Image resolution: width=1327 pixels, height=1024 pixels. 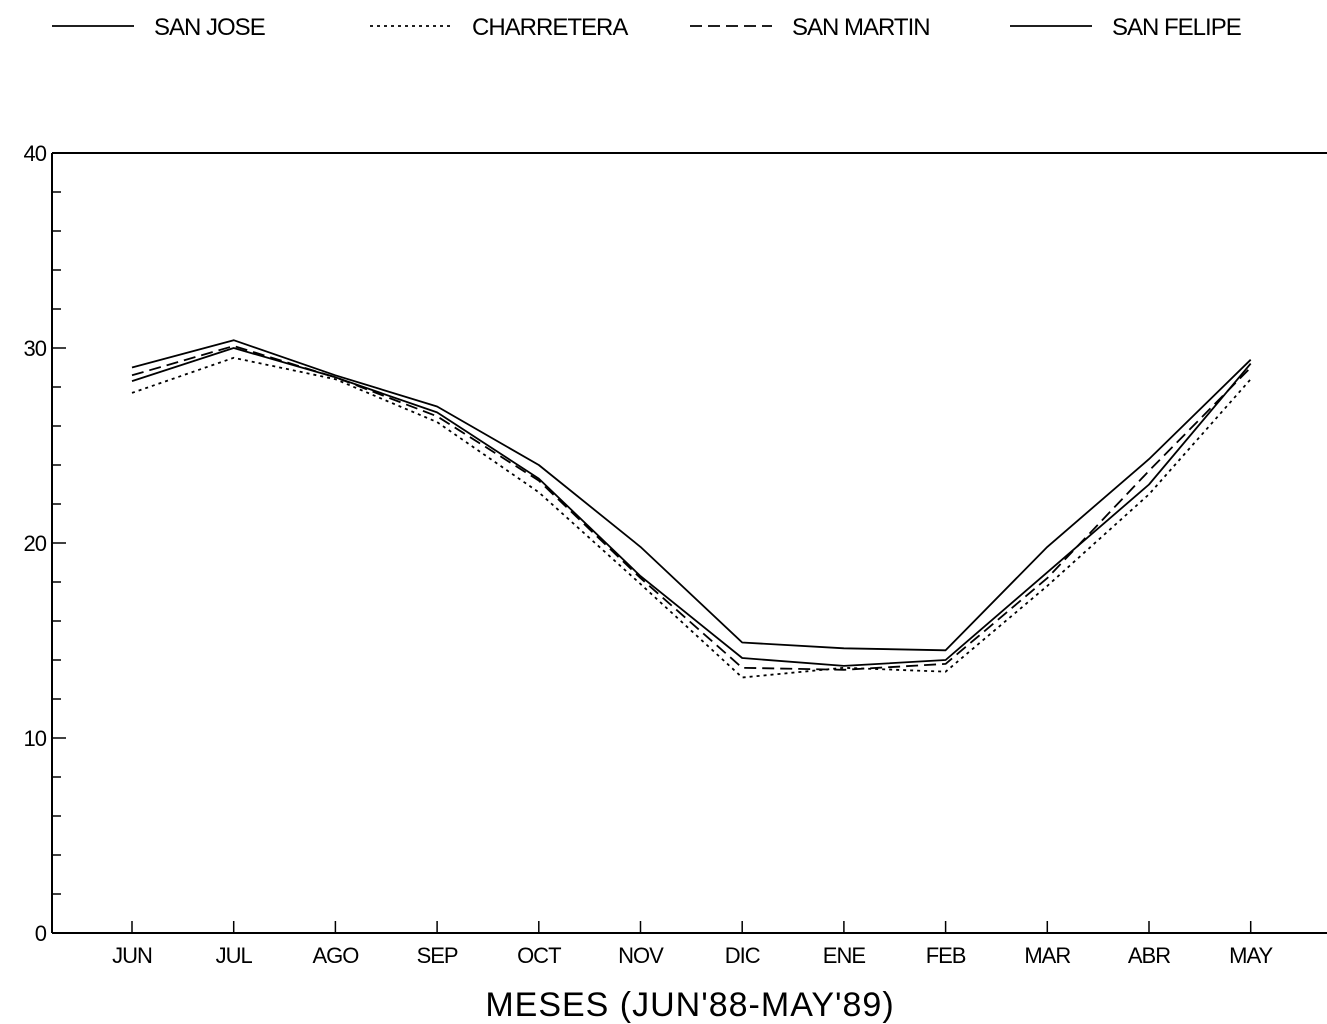 I want to click on y-tick-label: 10, so click(x=35, y=738).